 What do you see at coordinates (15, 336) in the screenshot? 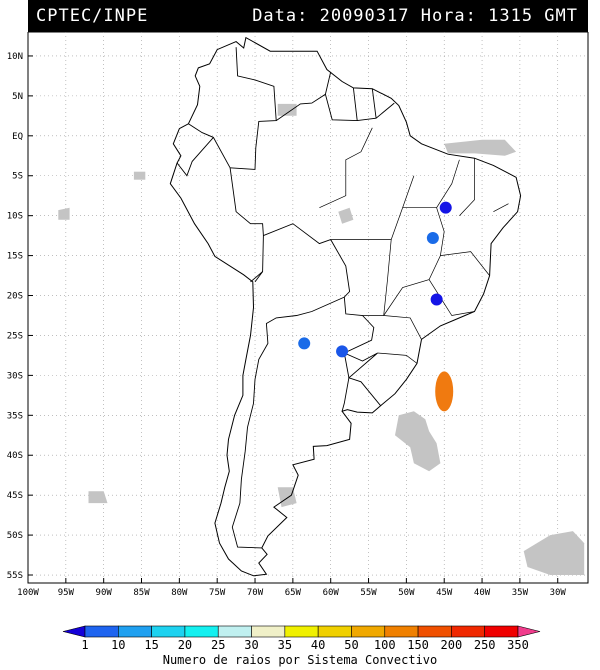
I see `lat-tick-label: 25S` at bounding box center [15, 336].